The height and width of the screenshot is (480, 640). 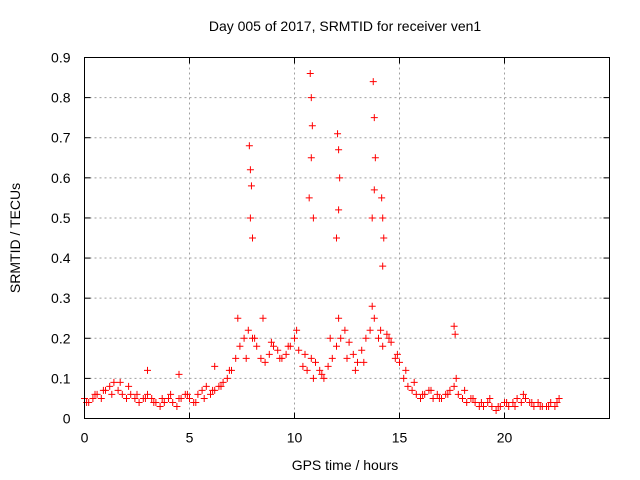 What do you see at coordinates (61, 298) in the screenshot?
I see `y-tick-label: 0.3` at bounding box center [61, 298].